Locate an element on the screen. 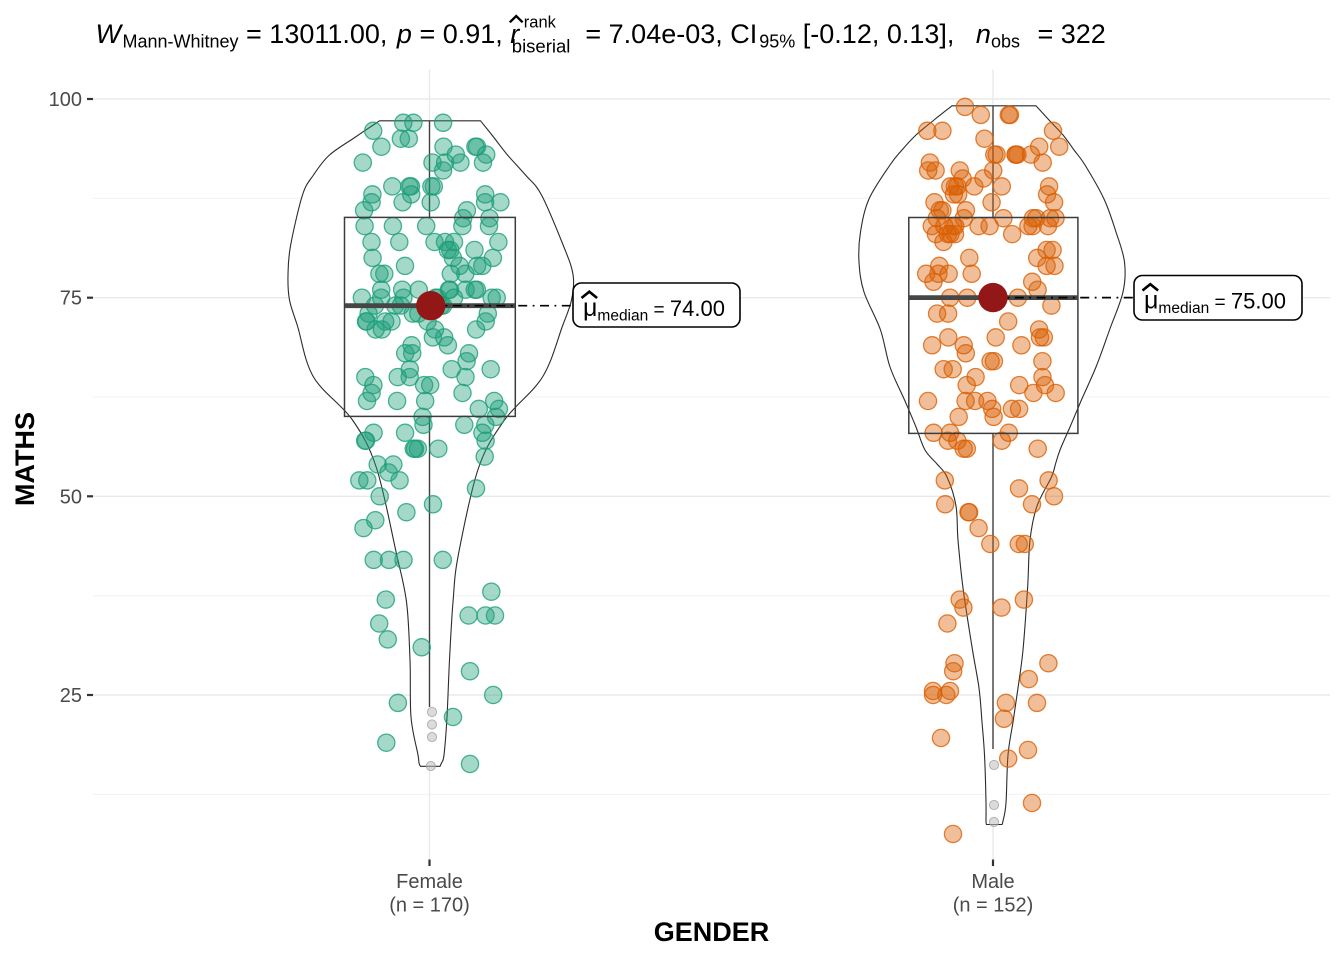 Image resolution: width=1344 pixels, height=965 pixels. svg-text: Male is located at coordinates (992, 882).